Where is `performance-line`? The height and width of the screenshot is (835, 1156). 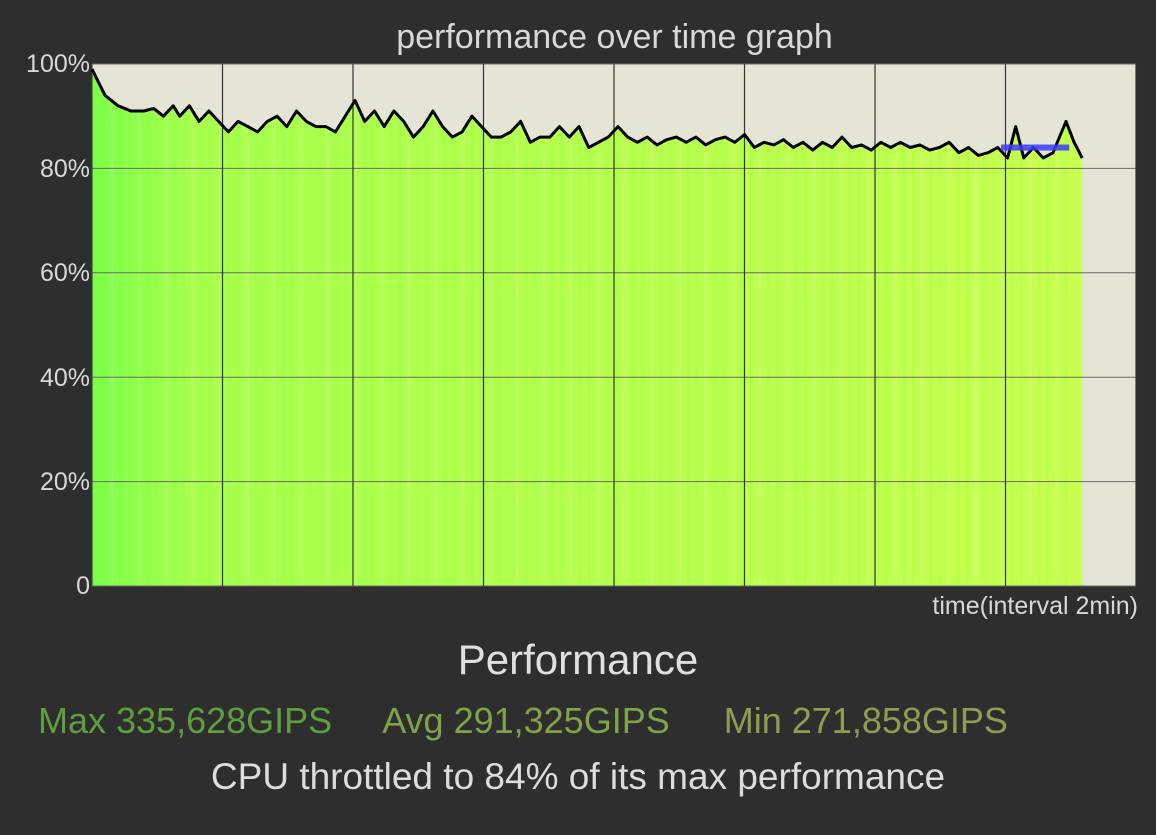 performance-line is located at coordinates (587, 114).